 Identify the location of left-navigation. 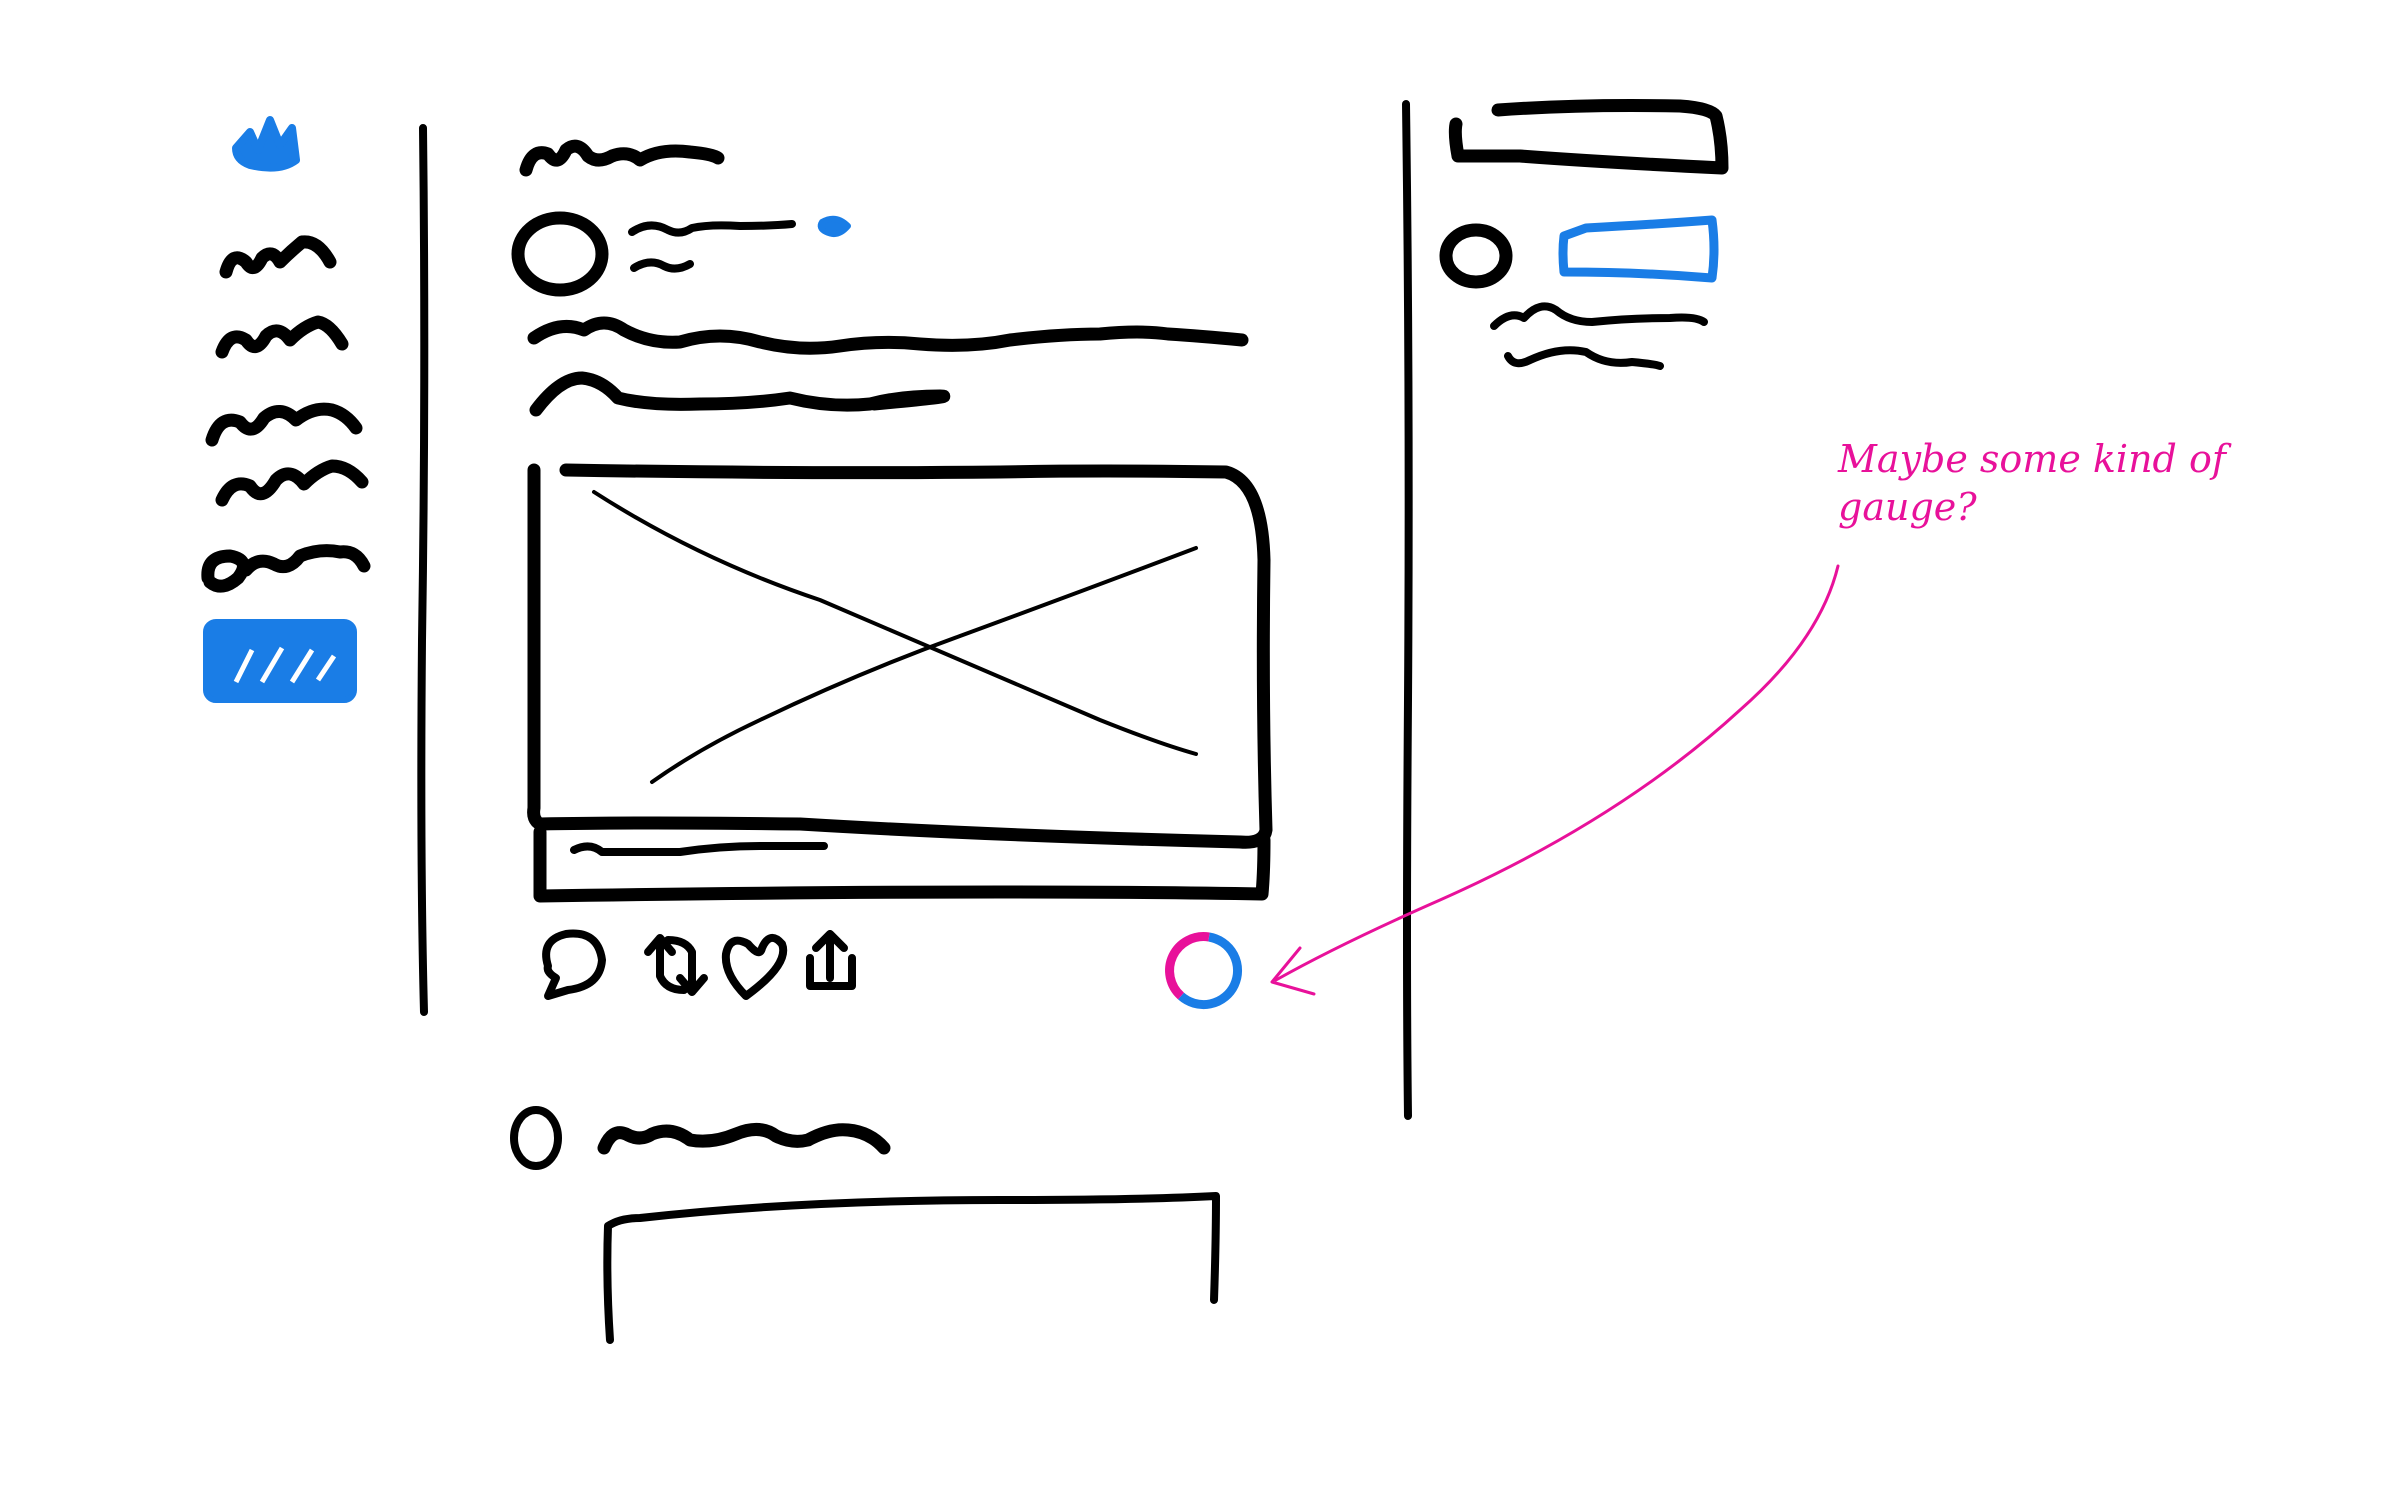
(315, 566).